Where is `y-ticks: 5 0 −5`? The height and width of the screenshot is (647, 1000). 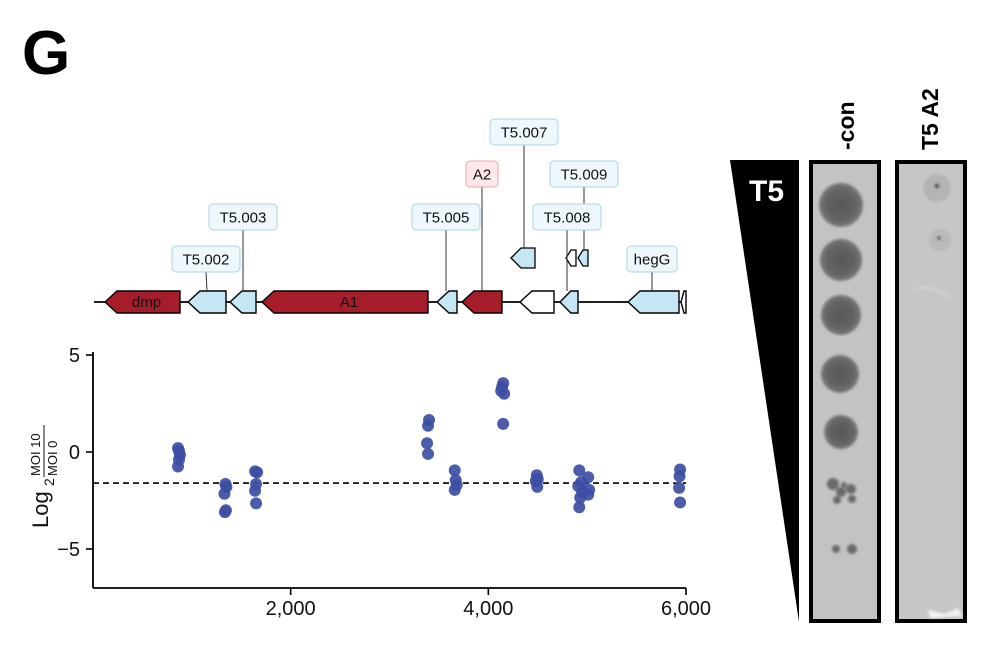
y-ticks: 5 0 −5 is located at coordinates (75, 453).